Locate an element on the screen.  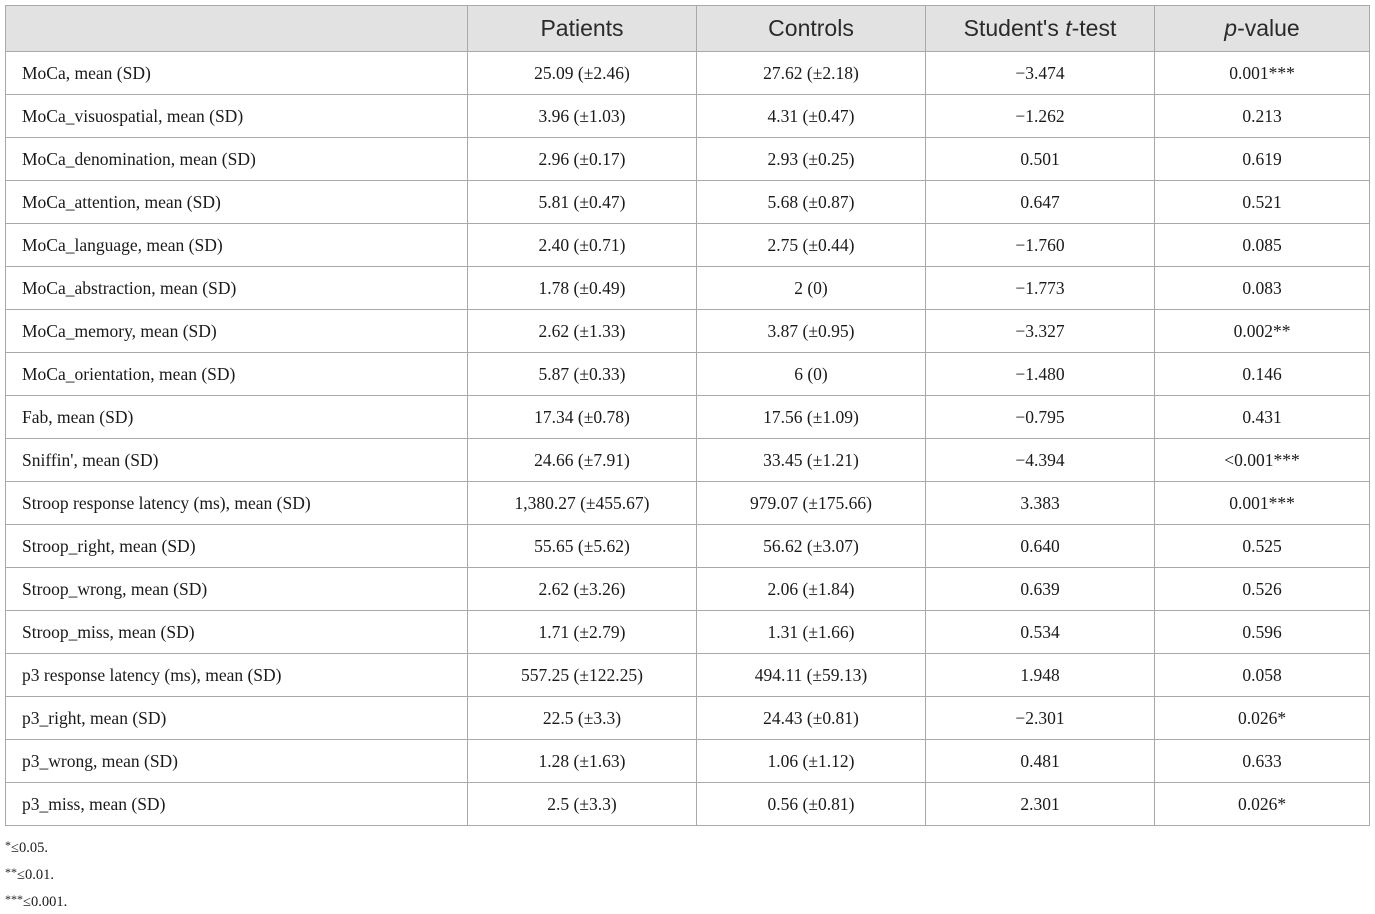
cell-measure: MoCa_attention, mean (SD) is located at coordinates (236, 202).